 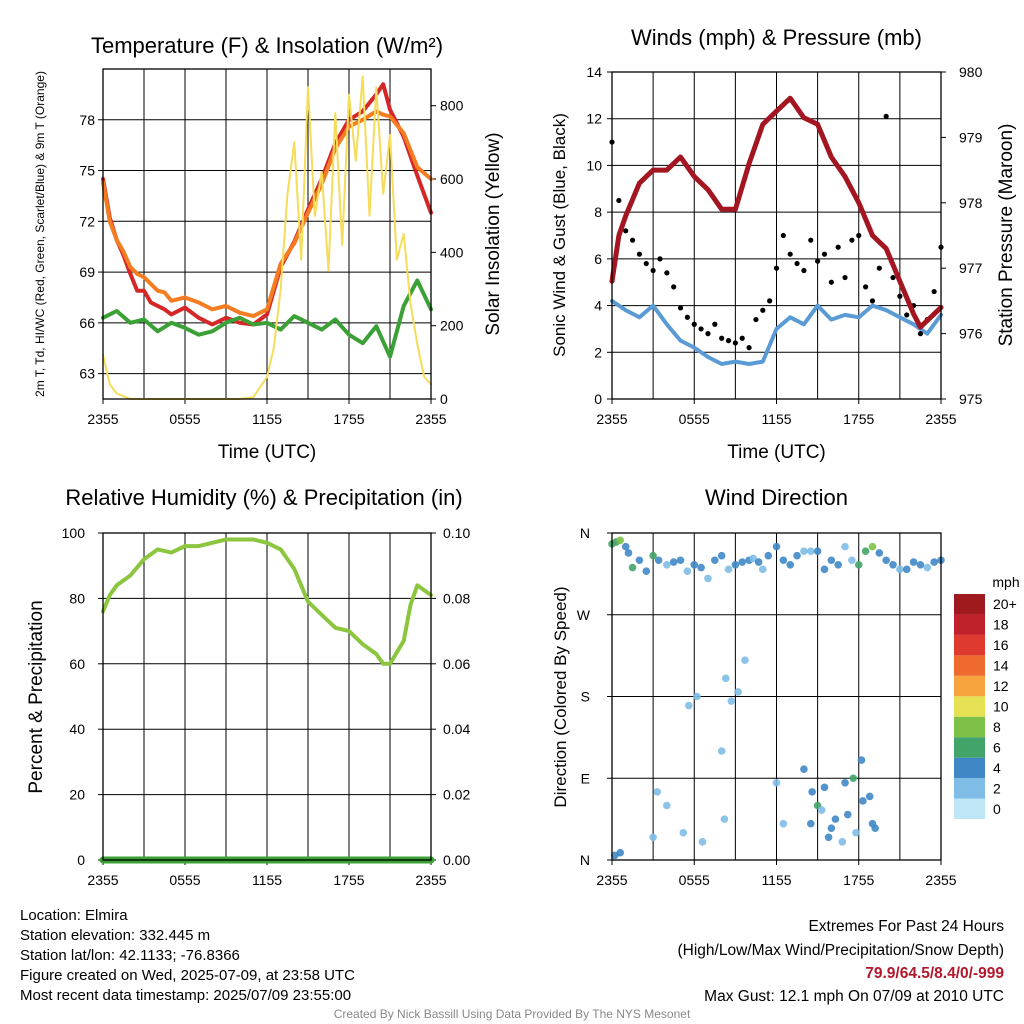 What do you see at coordinates (87, 272) in the screenshot?
I see `y-tick-label: 69` at bounding box center [87, 272].